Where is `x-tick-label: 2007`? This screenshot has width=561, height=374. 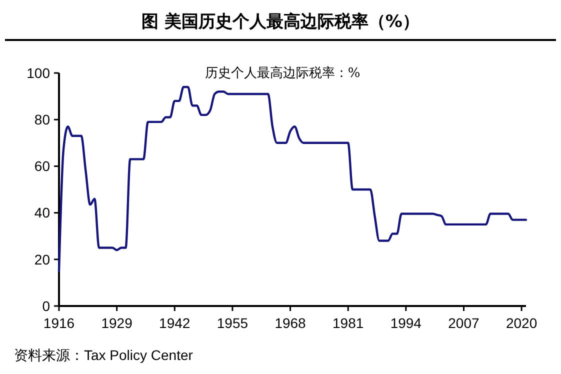
x-tick-label: 2007 is located at coordinates (464, 323).